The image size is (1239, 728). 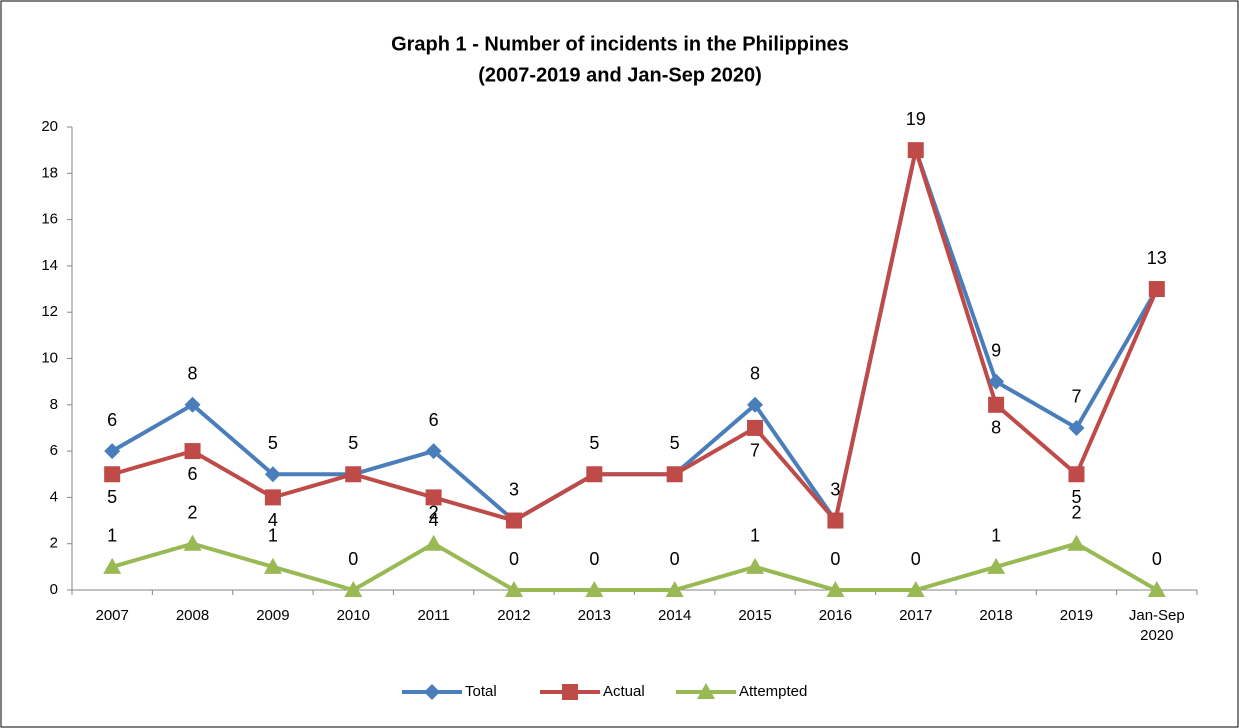 What do you see at coordinates (996, 615) in the screenshot?
I see `x-tick-label: 2018` at bounding box center [996, 615].